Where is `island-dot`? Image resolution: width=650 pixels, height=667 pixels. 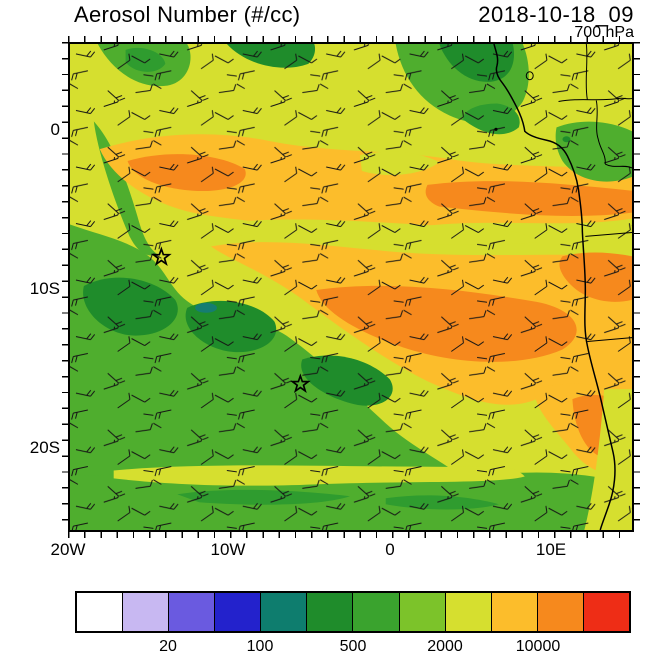 island-dot is located at coordinates (496, 129).